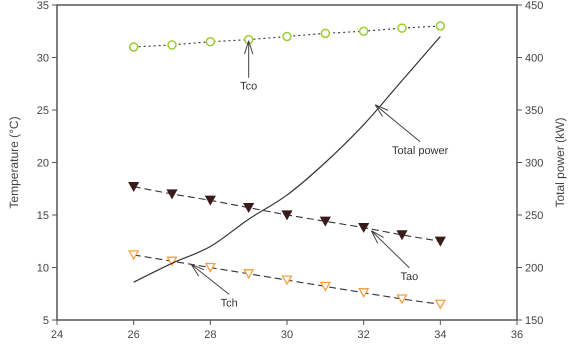 The image size is (574, 359). Describe the element at coordinates (134, 335) in the screenshot. I see `x-tick-label: 26` at that location.